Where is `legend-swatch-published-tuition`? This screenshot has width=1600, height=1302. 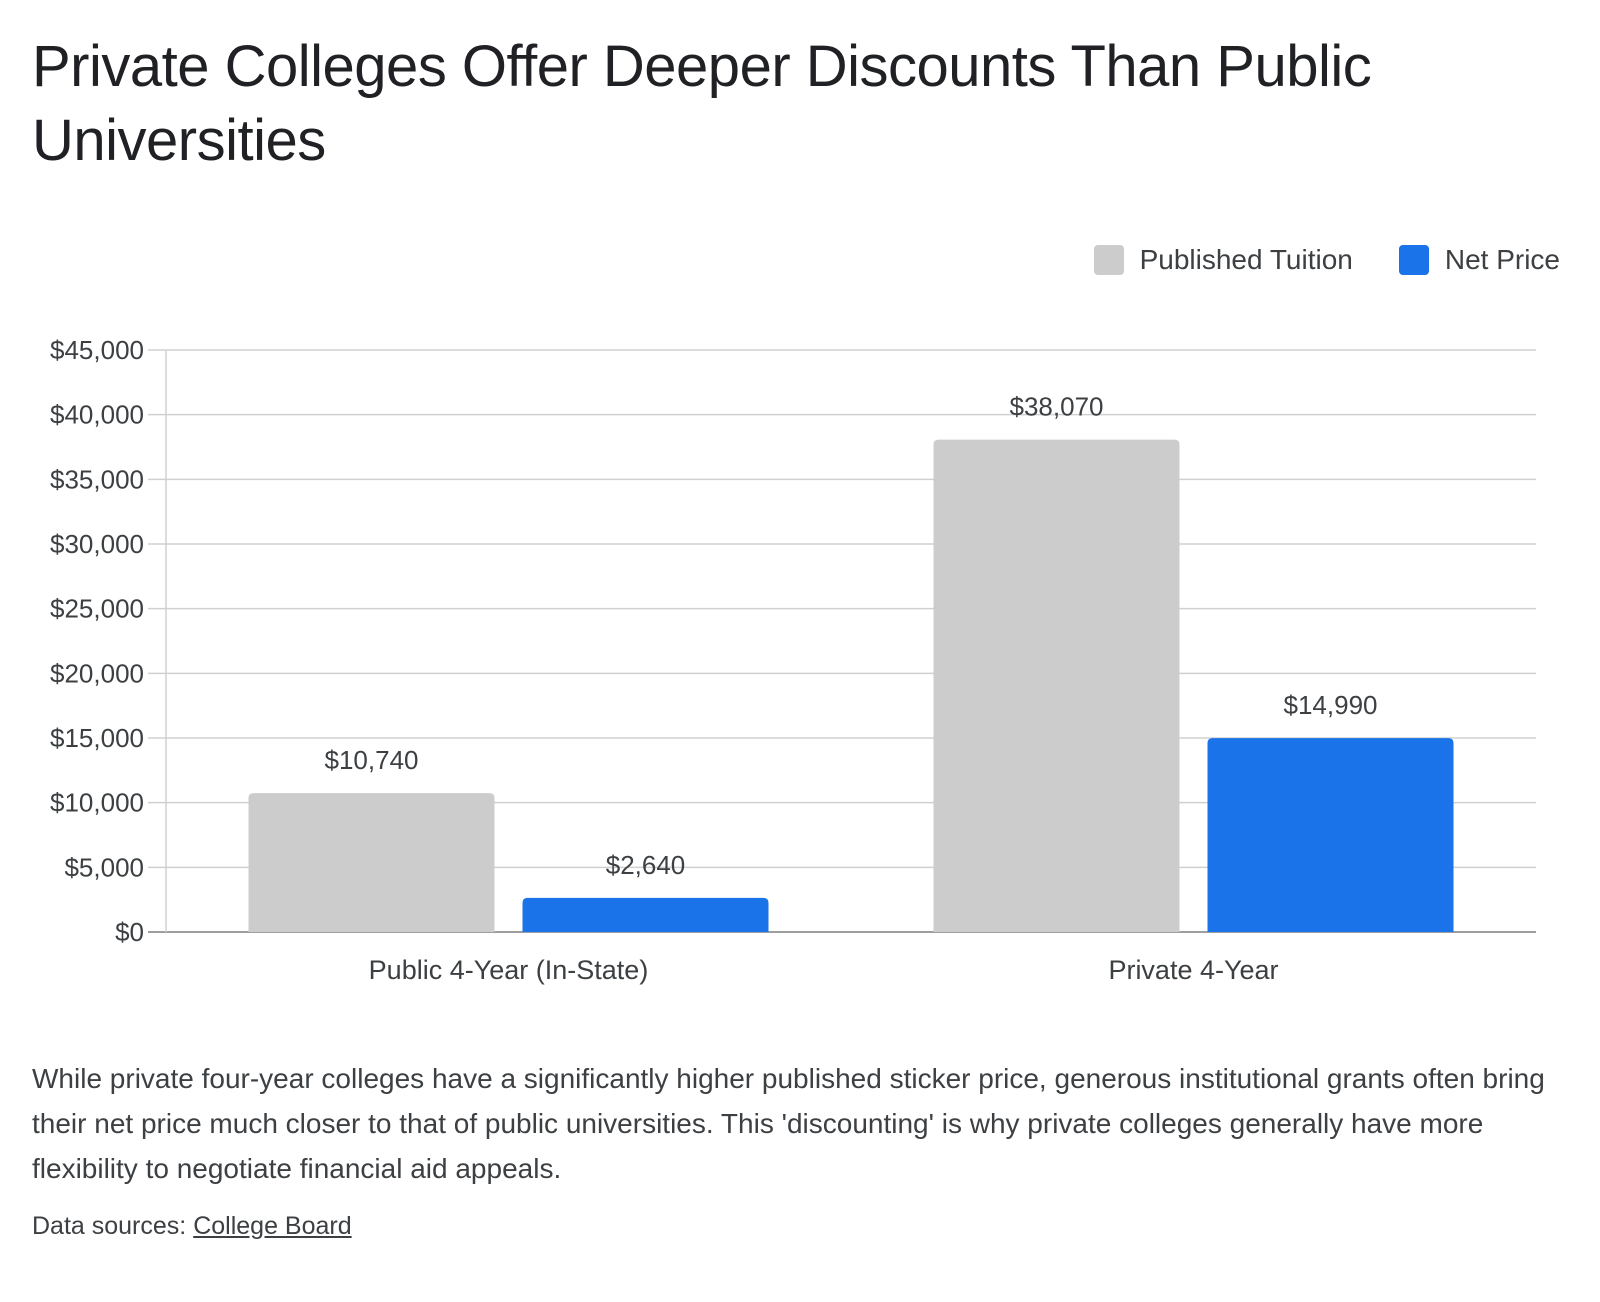
legend-swatch-published-tuition is located at coordinates (1108, 260).